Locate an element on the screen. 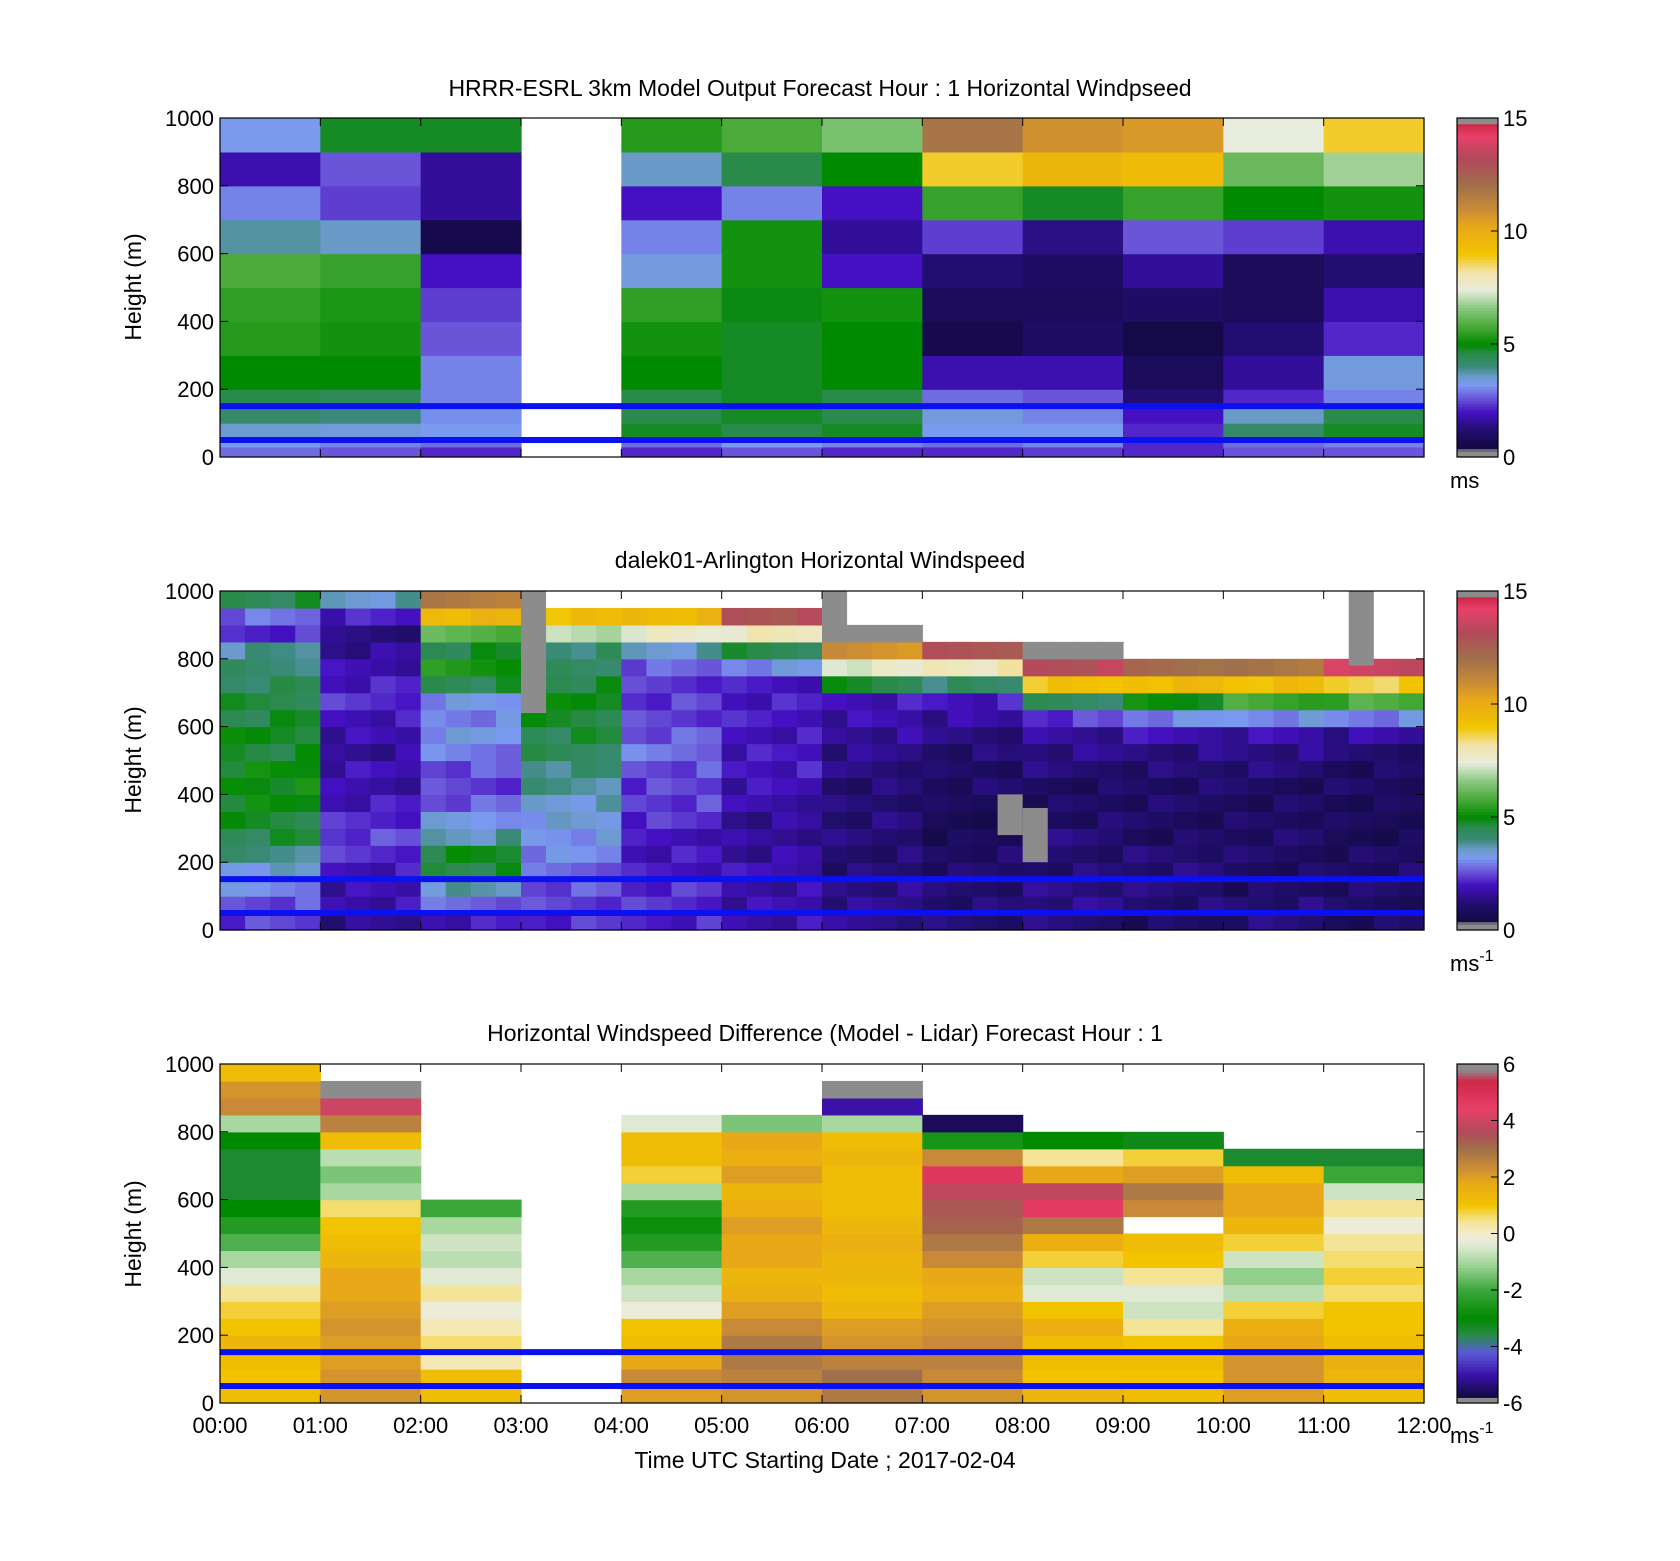  missing-data-patch is located at coordinates (1010, 815).